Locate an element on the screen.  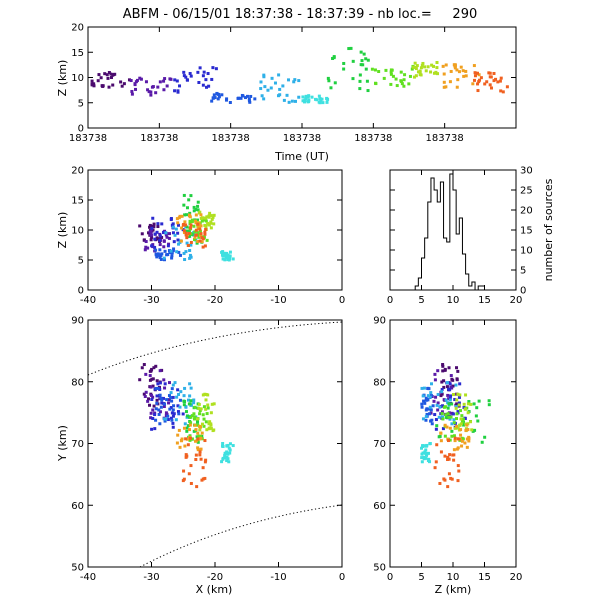
plan-view-y-label: Y (km) is located at coordinates (62, 443).